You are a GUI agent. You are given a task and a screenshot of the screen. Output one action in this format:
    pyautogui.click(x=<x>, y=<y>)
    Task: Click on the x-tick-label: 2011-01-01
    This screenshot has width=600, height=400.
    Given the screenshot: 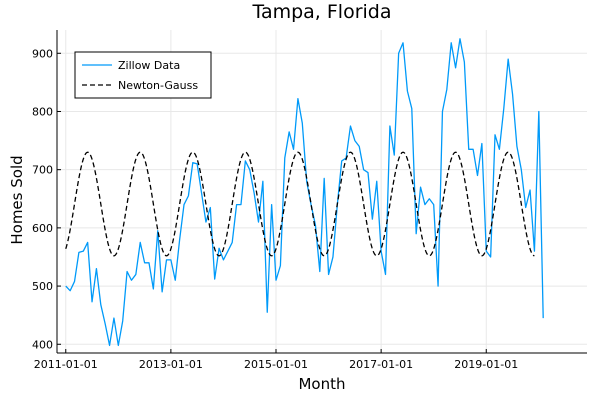 What is the action you would take?
    pyautogui.click(x=66, y=364)
    